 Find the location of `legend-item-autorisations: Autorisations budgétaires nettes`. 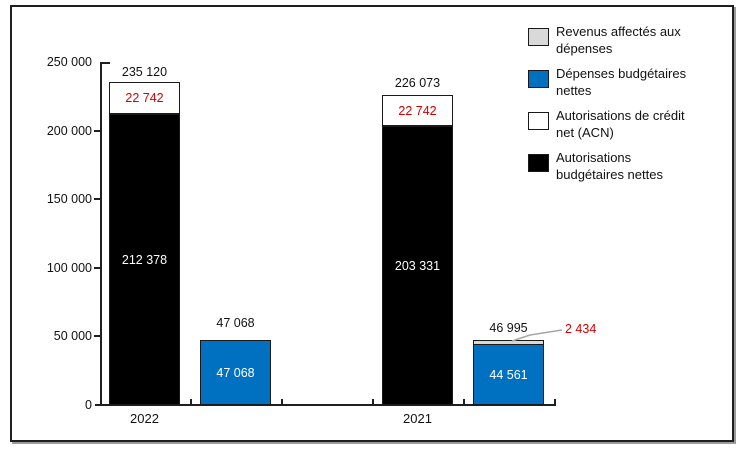

legend-item-autorisations: Autorisations budgétaires nettes is located at coordinates (623, 166).